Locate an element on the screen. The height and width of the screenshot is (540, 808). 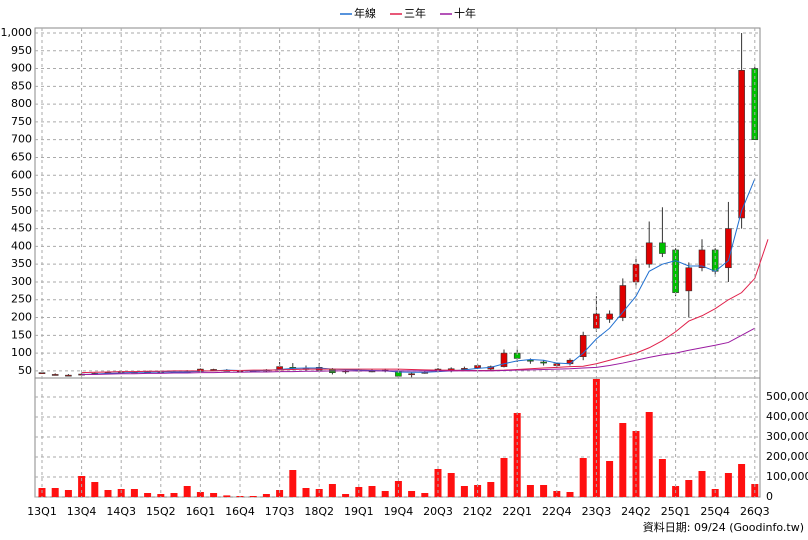
x-tick-label: 18Q2 is located at coordinates (319, 511).